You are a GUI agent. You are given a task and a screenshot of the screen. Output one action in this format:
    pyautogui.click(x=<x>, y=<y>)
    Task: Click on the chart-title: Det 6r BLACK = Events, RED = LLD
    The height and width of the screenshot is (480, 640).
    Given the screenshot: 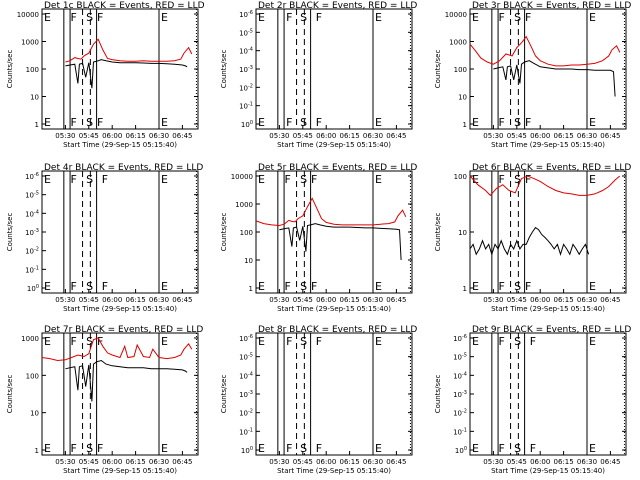 What is the action you would take?
    pyautogui.click(x=551, y=168)
    